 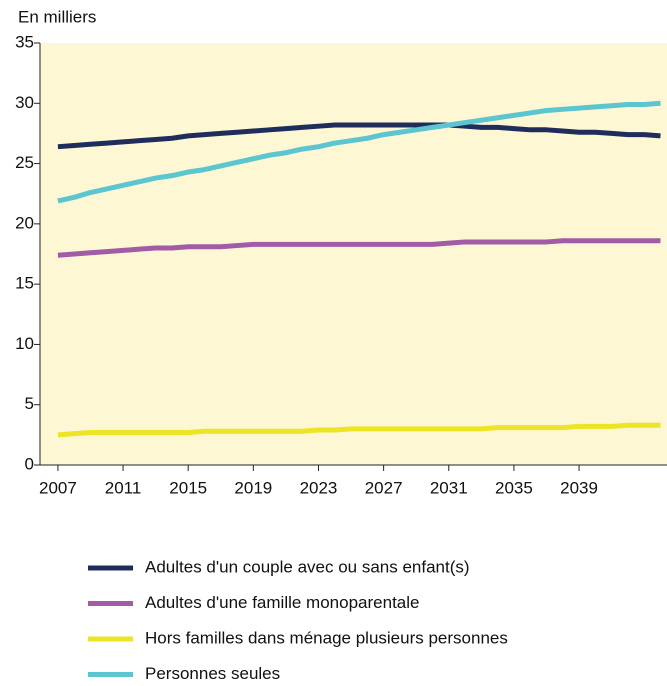 What do you see at coordinates (24, 162) in the screenshot?
I see `y-tick-label: 25` at bounding box center [24, 162].